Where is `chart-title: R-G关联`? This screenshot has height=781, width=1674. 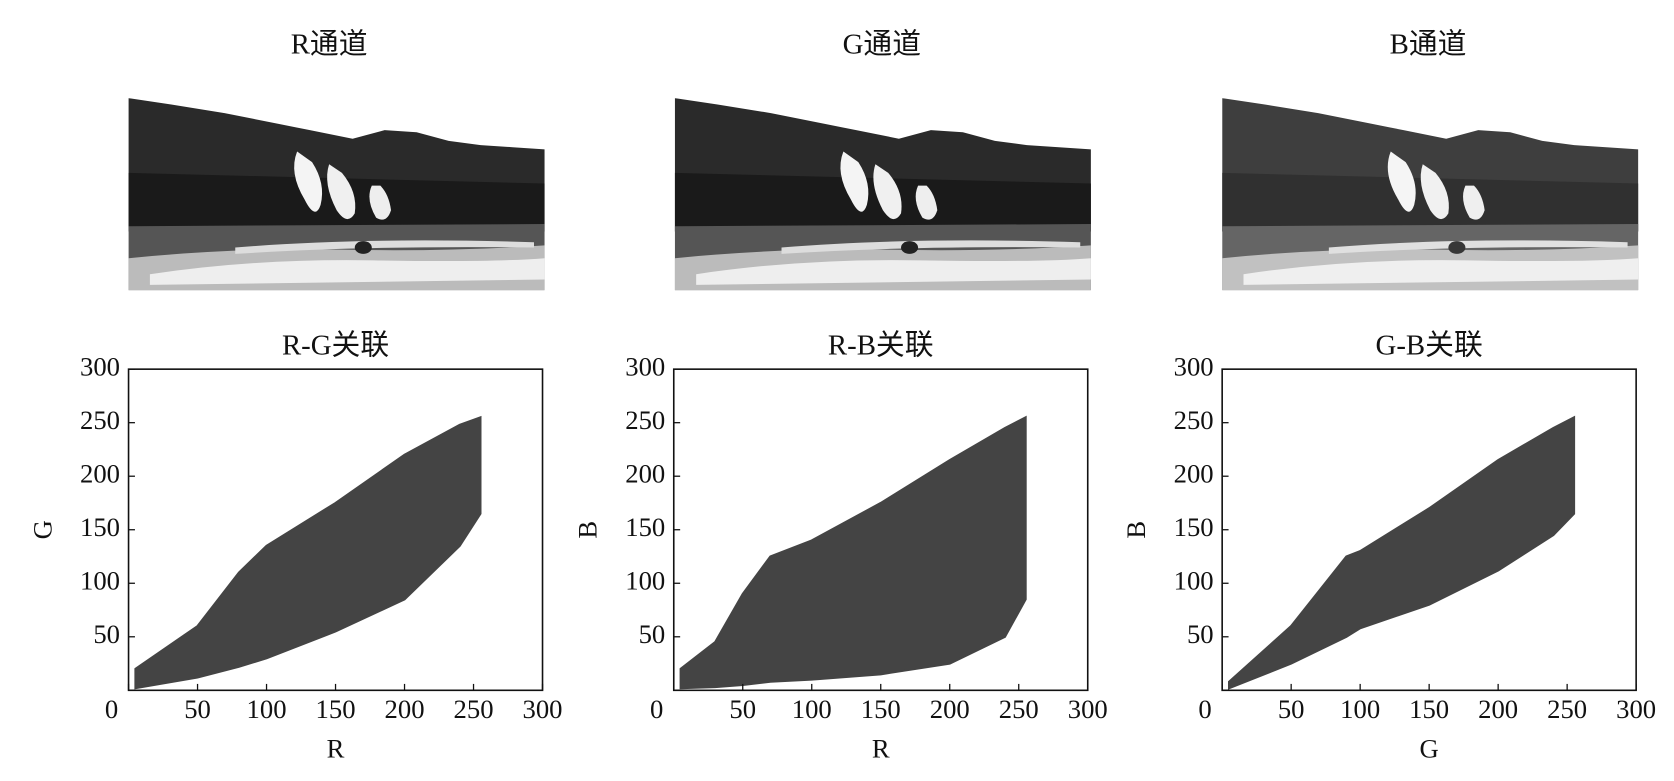 chart-title: R-G关联 is located at coordinates (335, 345).